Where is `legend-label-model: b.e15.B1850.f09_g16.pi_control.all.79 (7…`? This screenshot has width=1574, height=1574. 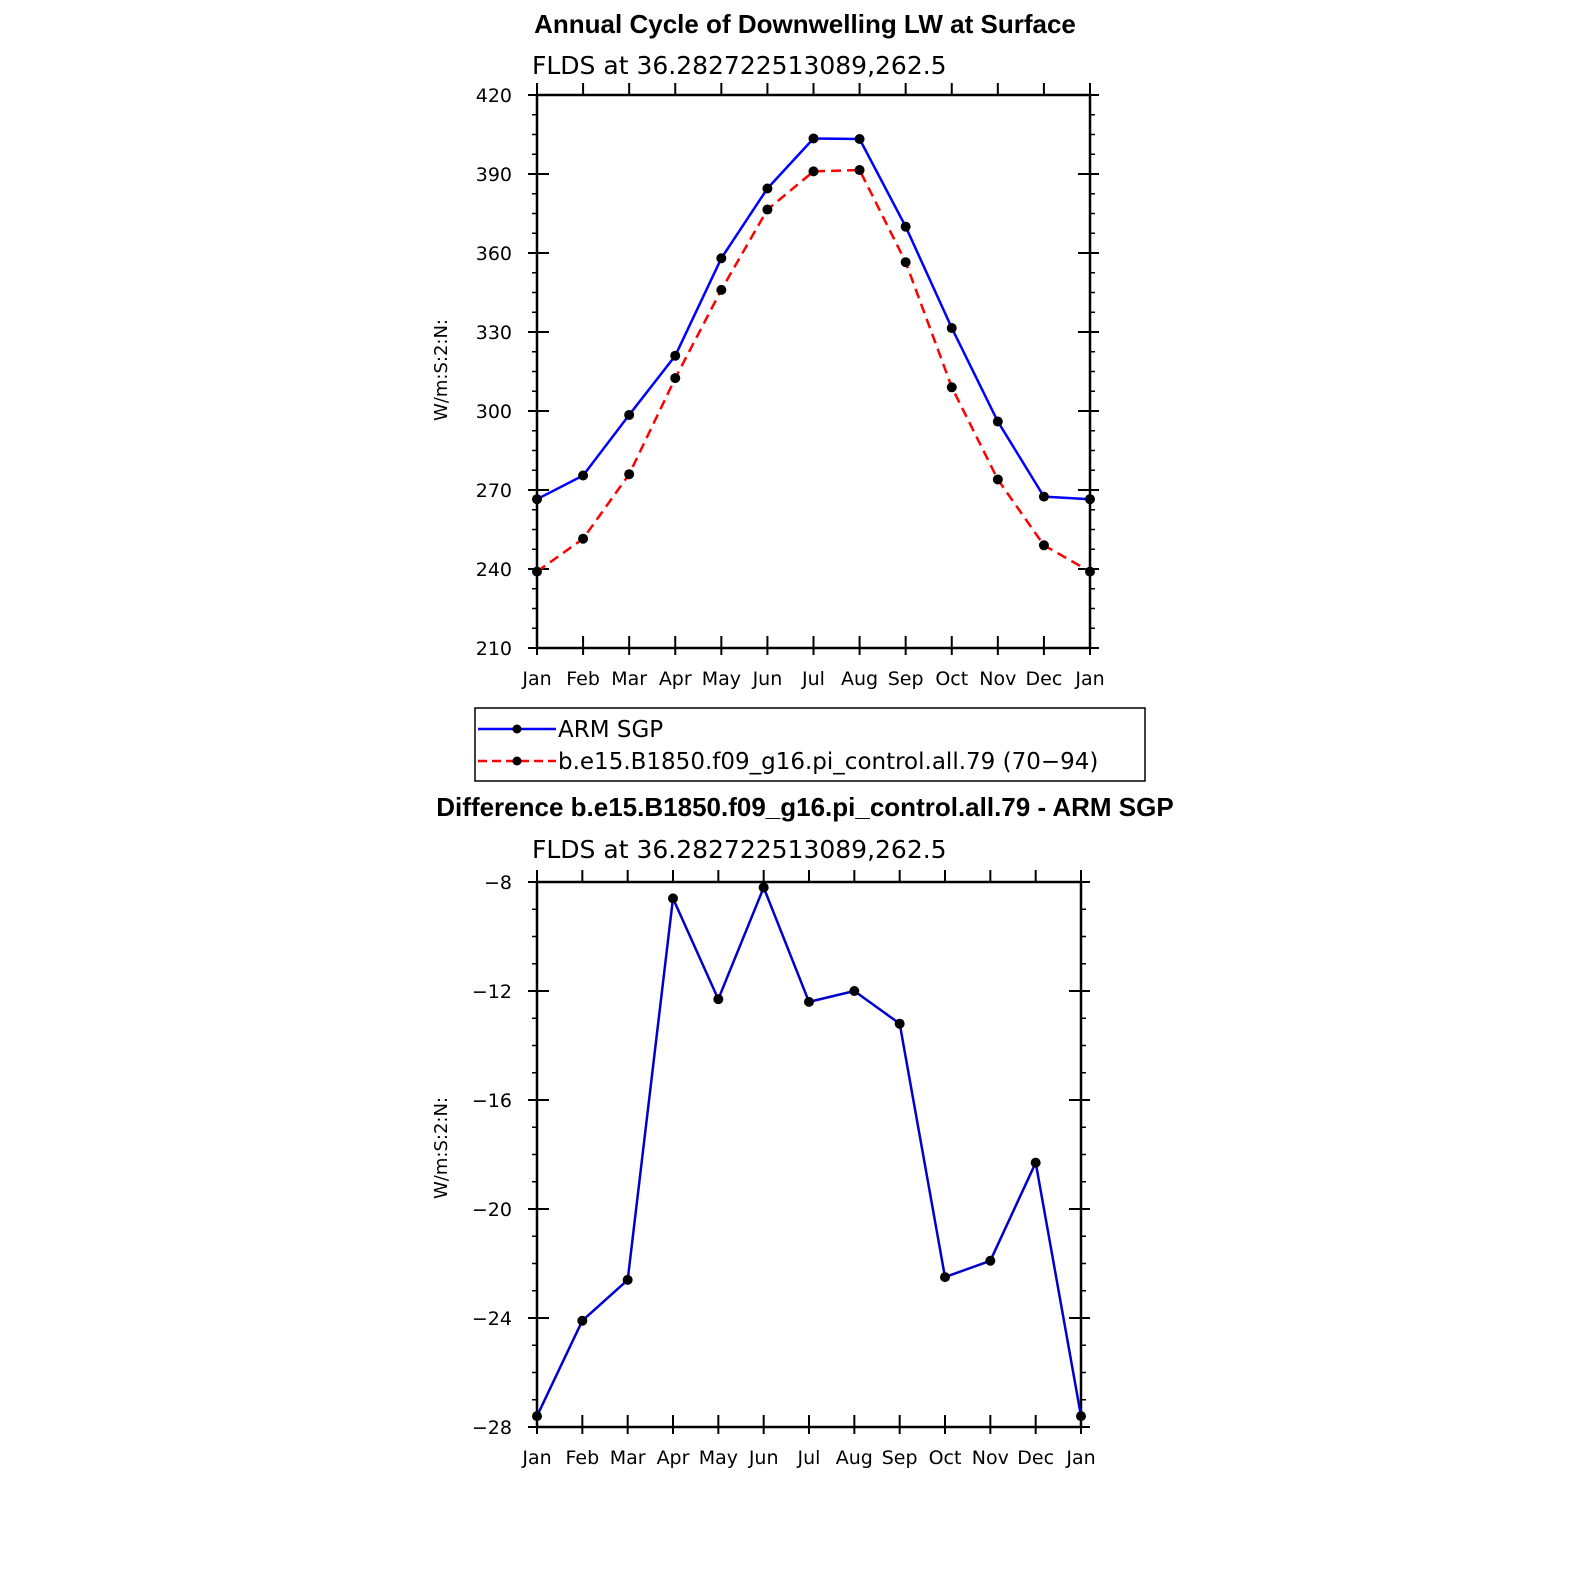 legend-label-model: b.e15.B1850.f09_g16.pi_control.all.79 (7… is located at coordinates (828, 762).